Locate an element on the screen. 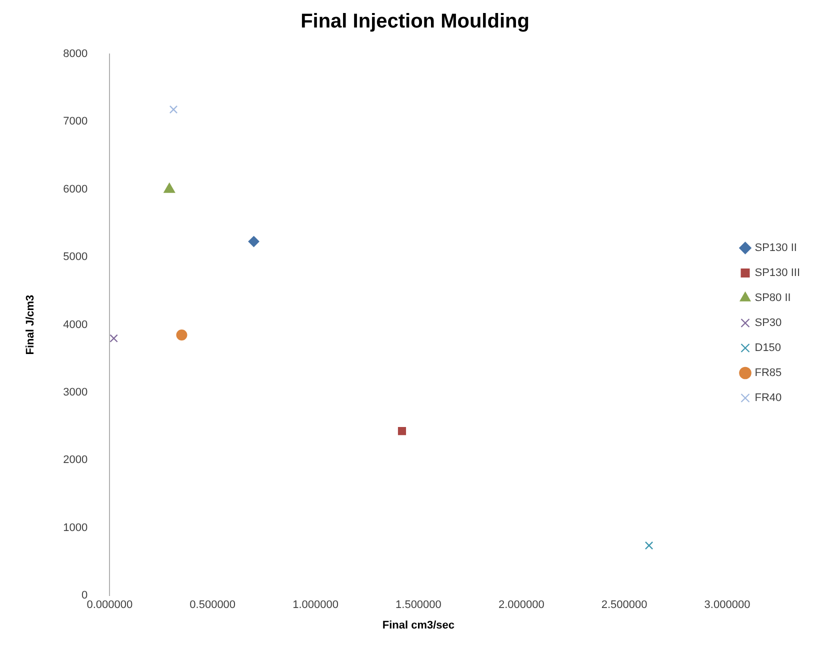 Image resolution: width=820 pixels, height=646 pixels. x-tick-label: 2.500000 is located at coordinates (624, 605).